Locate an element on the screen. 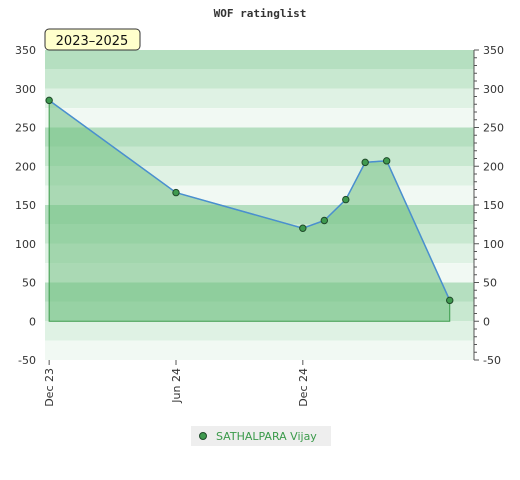  y-tick-label-left: 200 is located at coordinates (25, 166).